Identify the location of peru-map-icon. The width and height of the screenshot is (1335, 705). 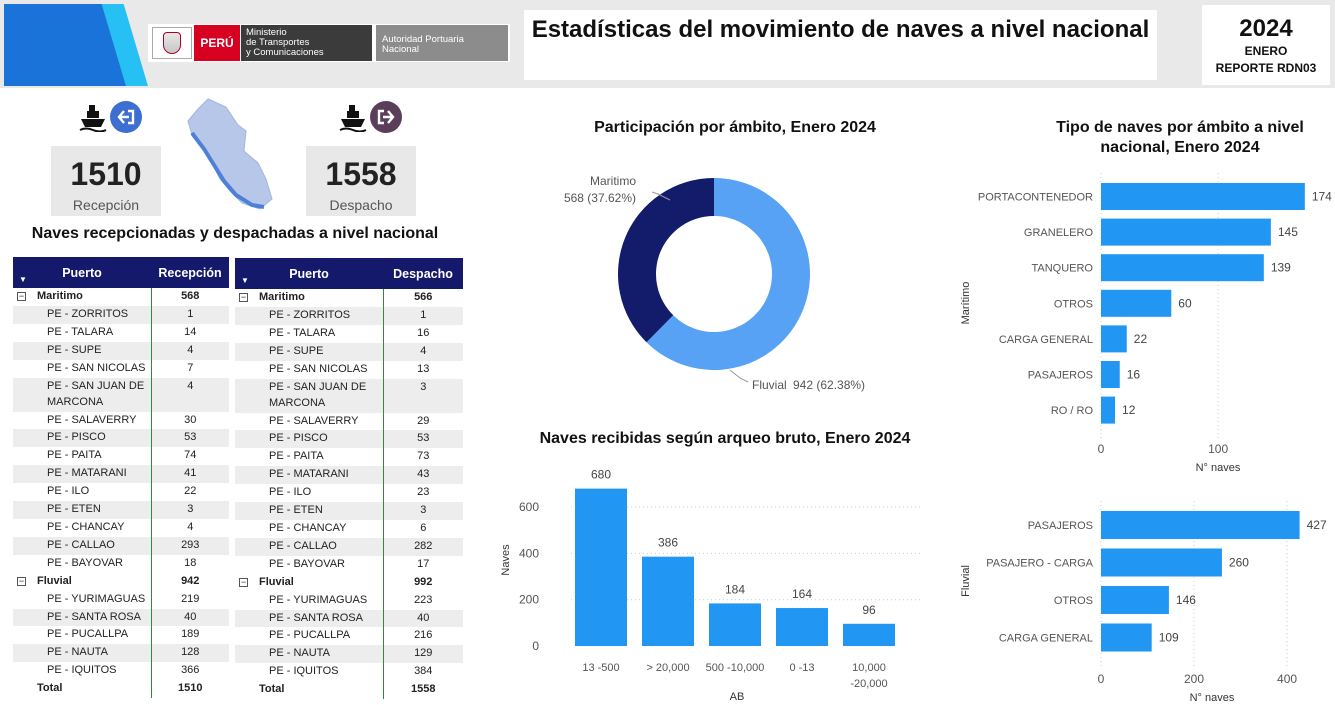
(230, 154).